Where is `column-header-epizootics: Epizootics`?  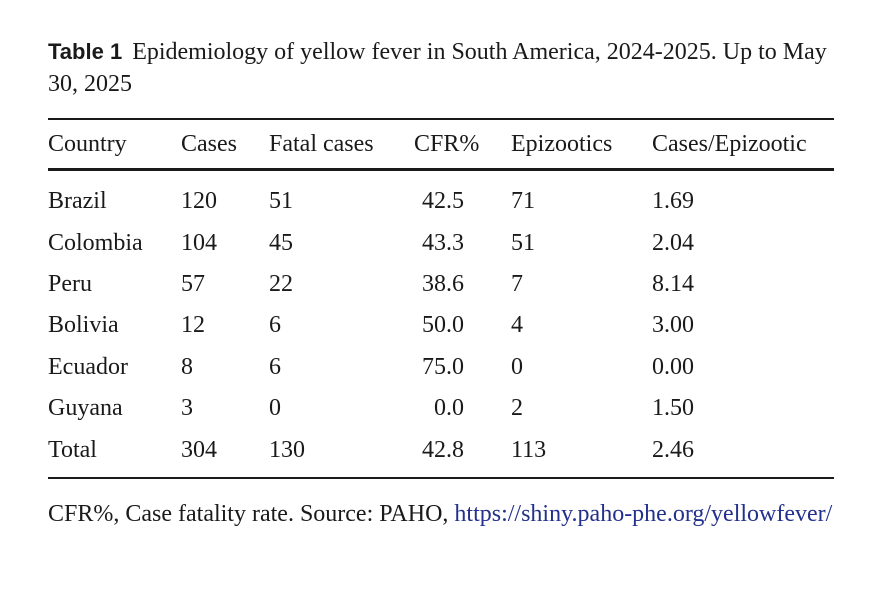
column-header-epizootics: Epizootics is located at coordinates (562, 143).